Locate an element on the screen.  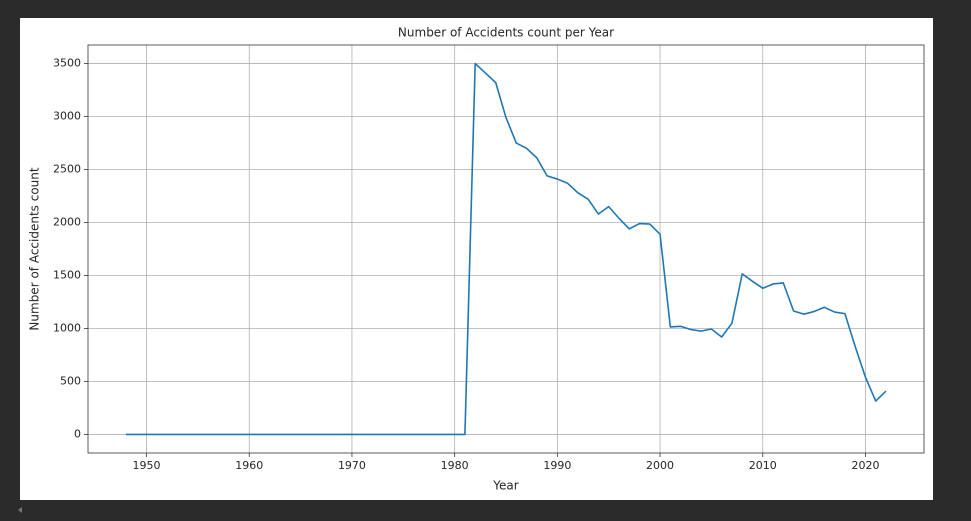
y-tick-label: 2500 is located at coordinates (67, 169).